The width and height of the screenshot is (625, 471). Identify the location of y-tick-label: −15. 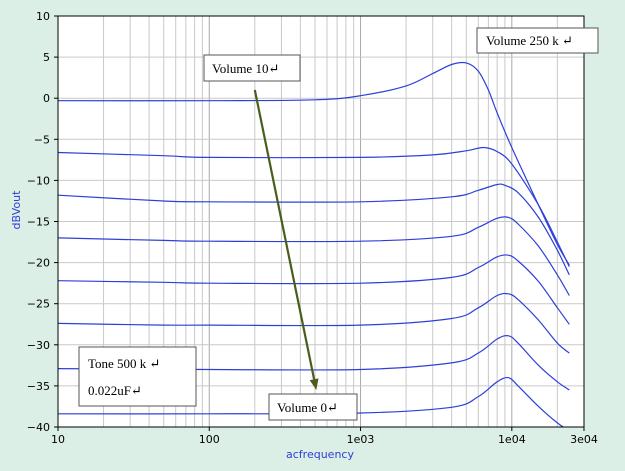
(38, 222).